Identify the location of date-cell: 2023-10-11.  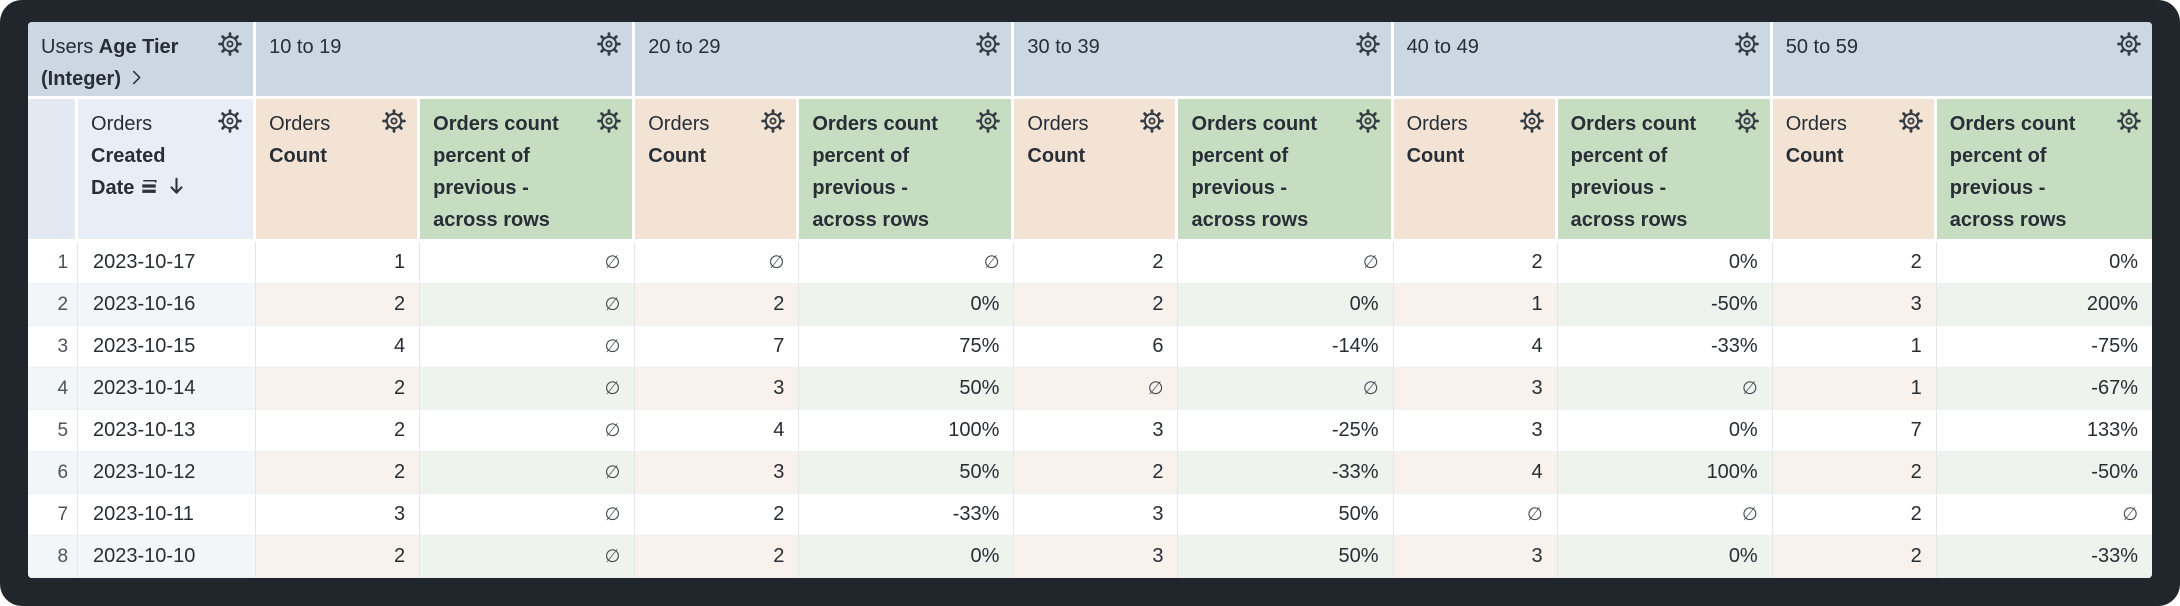
(167, 515).